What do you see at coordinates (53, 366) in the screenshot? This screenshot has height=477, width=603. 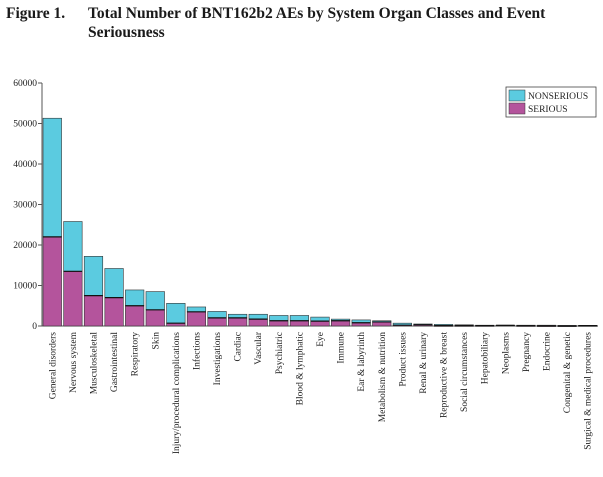 I see `x-tick-label: General disorders` at bounding box center [53, 366].